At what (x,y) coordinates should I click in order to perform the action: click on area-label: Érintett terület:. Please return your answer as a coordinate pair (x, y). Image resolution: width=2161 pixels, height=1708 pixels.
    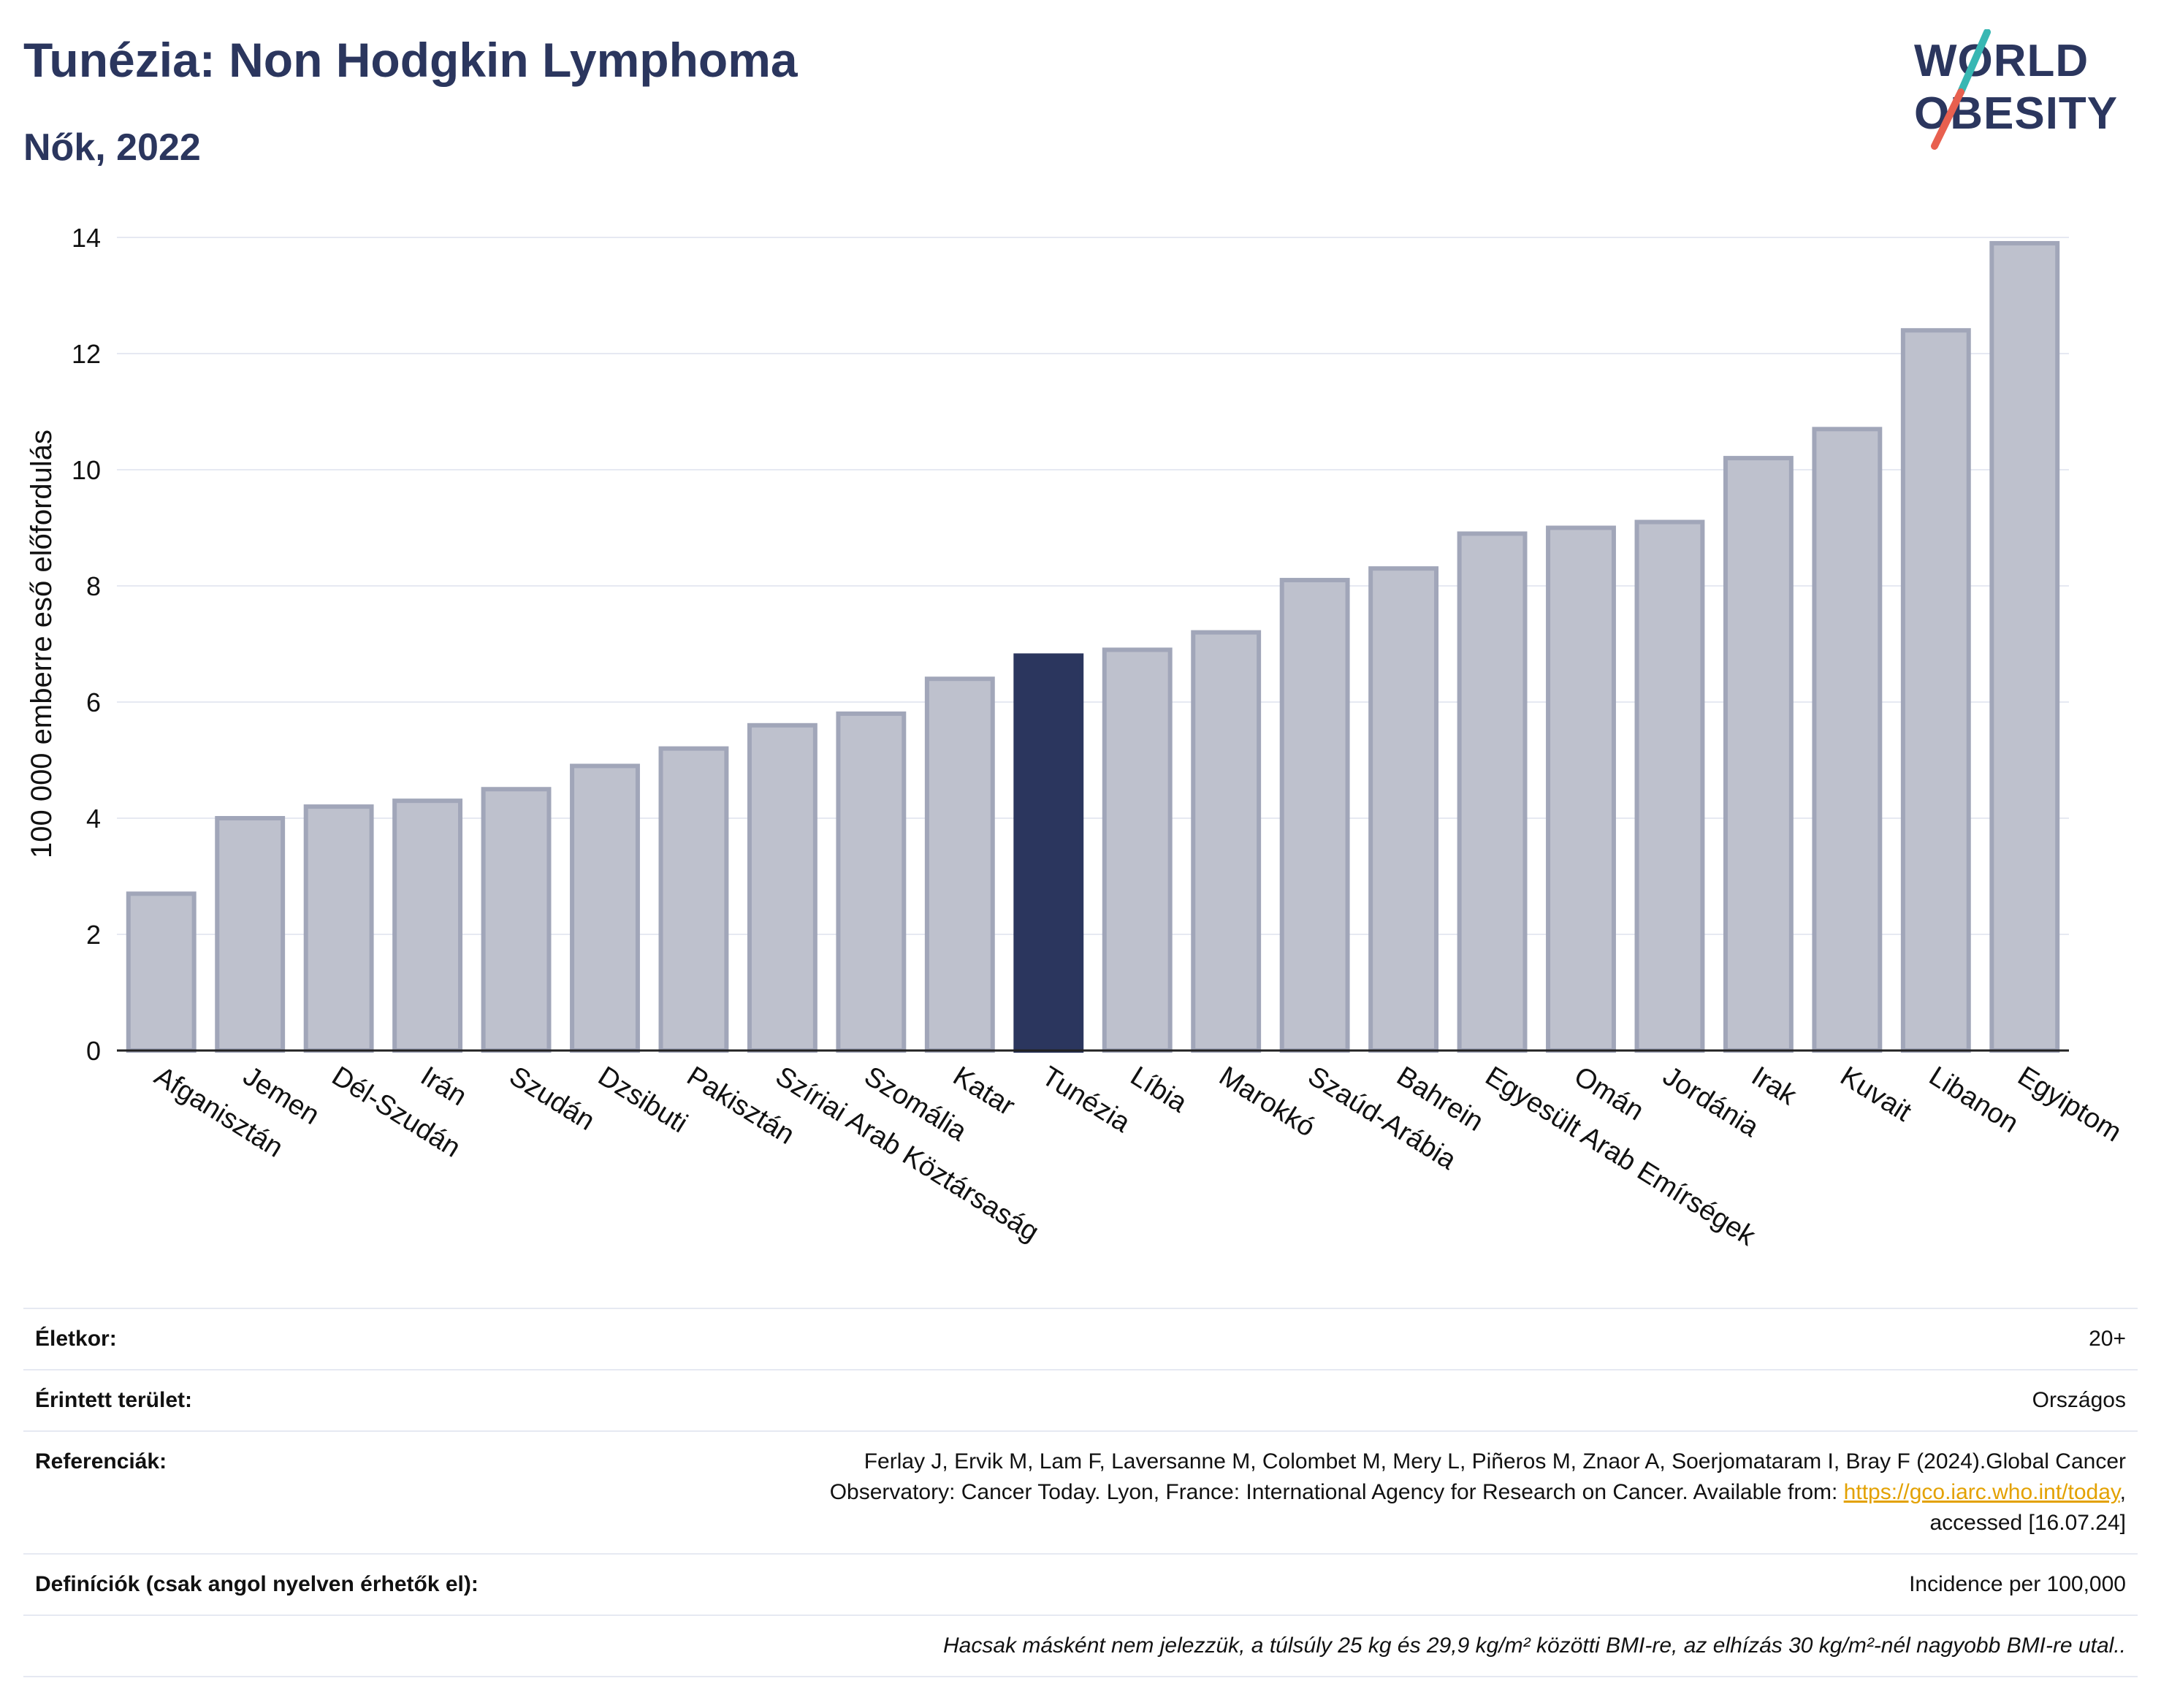
    Looking at the image, I should click on (114, 1400).